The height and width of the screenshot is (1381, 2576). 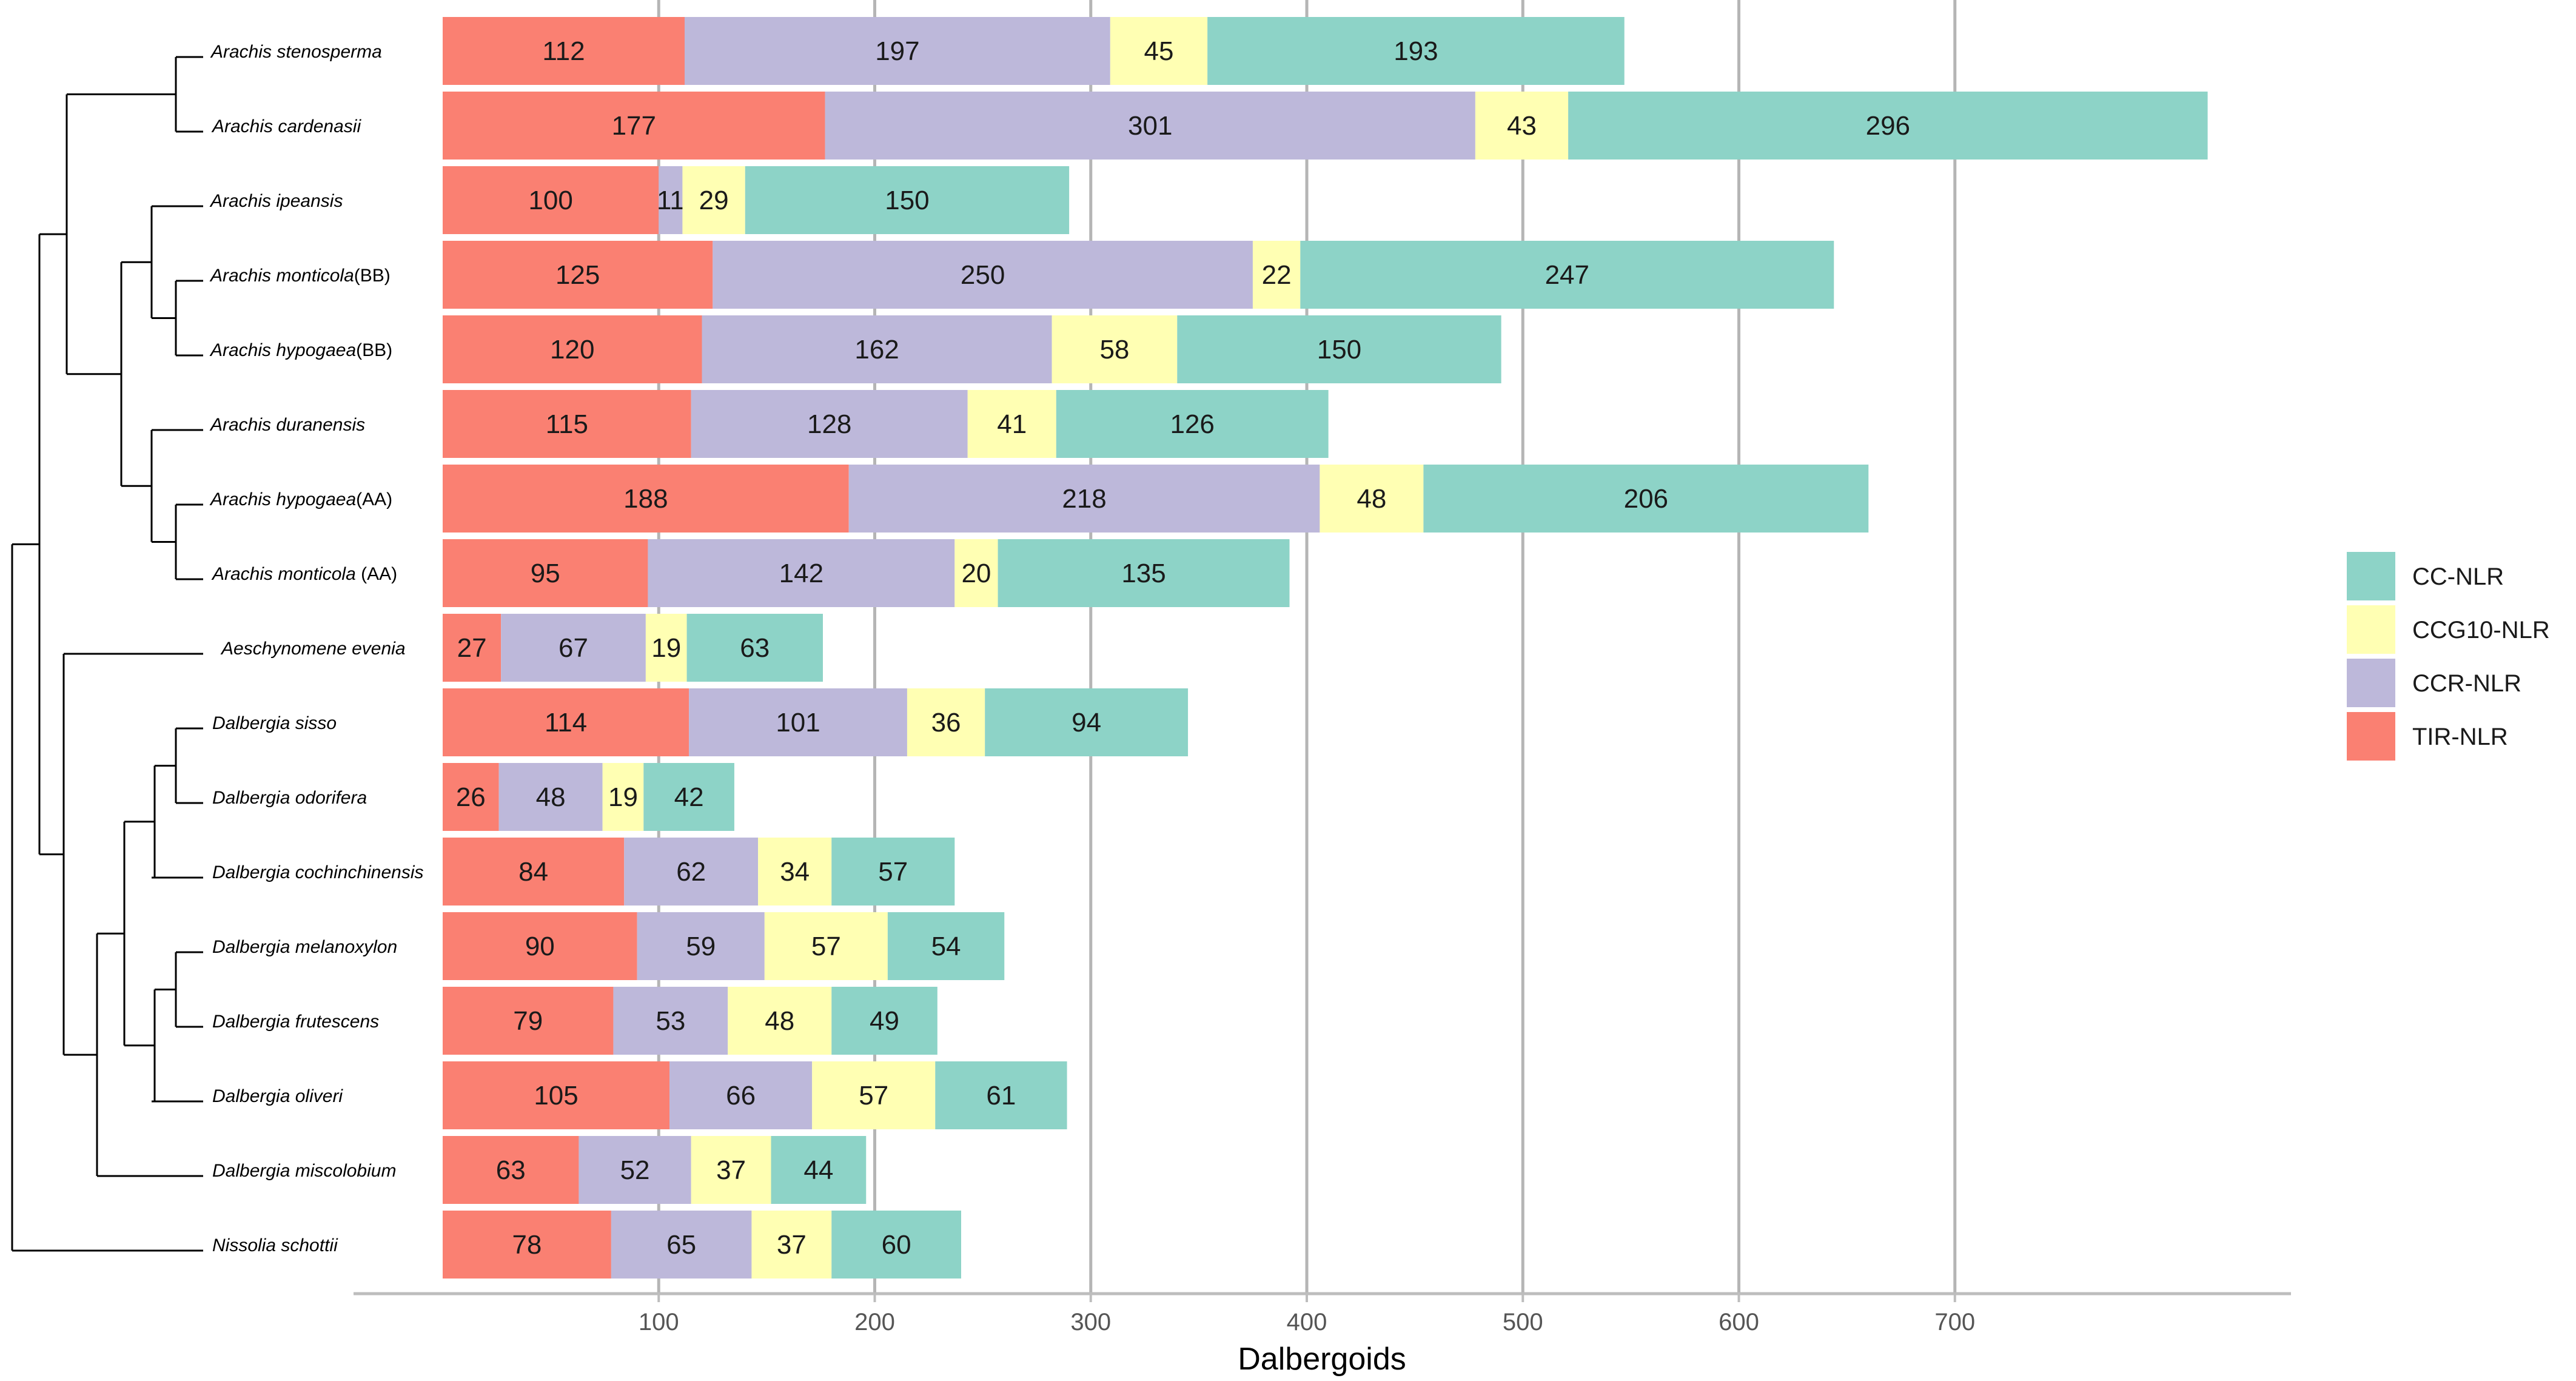 I want to click on bar-value-label: 105, so click(x=556, y=1096).